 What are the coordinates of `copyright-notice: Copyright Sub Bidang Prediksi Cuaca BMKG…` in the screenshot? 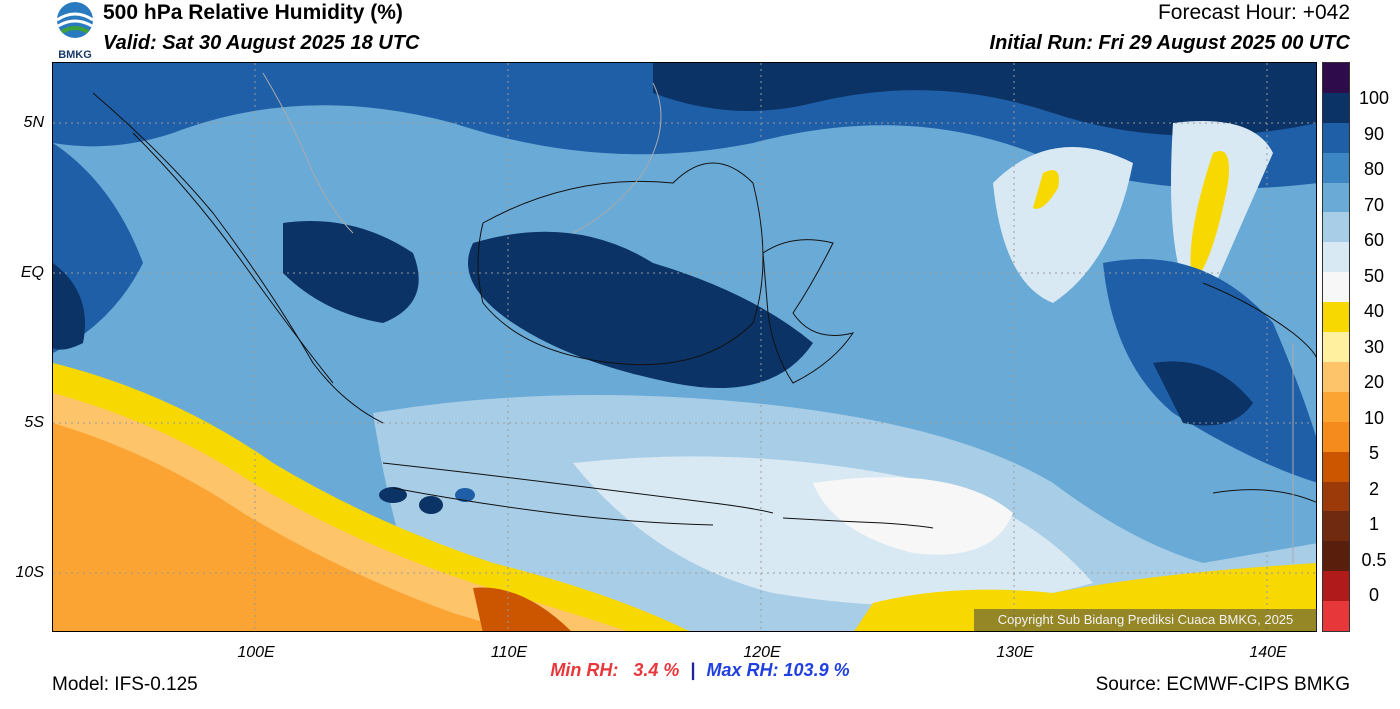 It's located at (1145, 620).